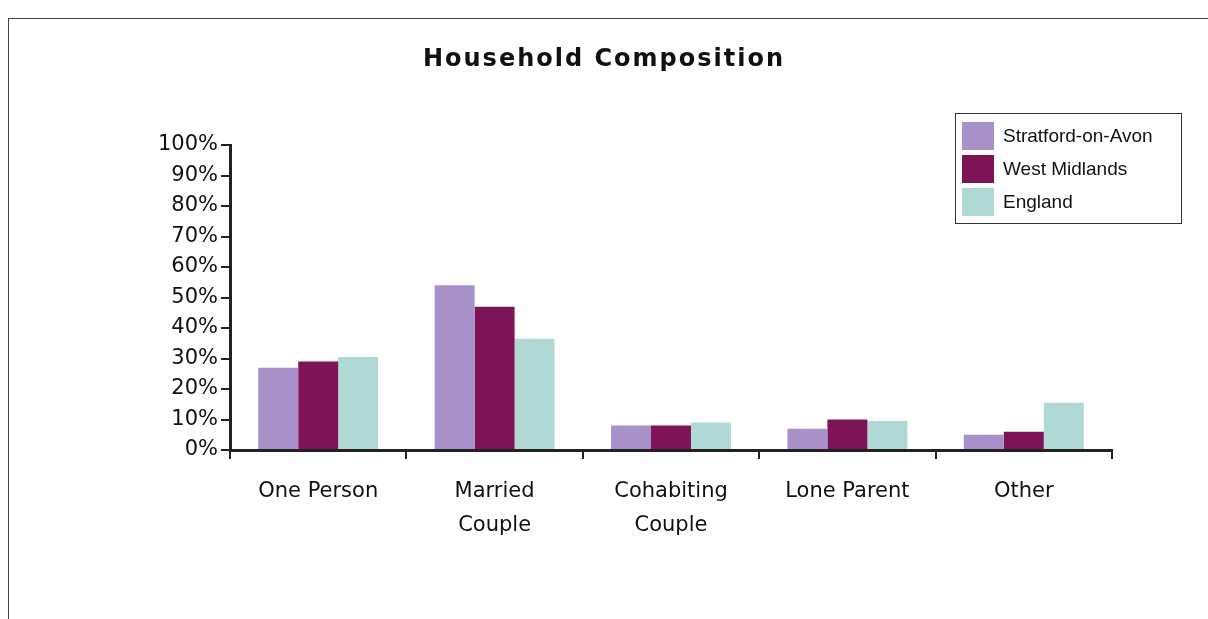  Describe the element at coordinates (194, 173) in the screenshot. I see `y-tick-label: 90%` at that location.